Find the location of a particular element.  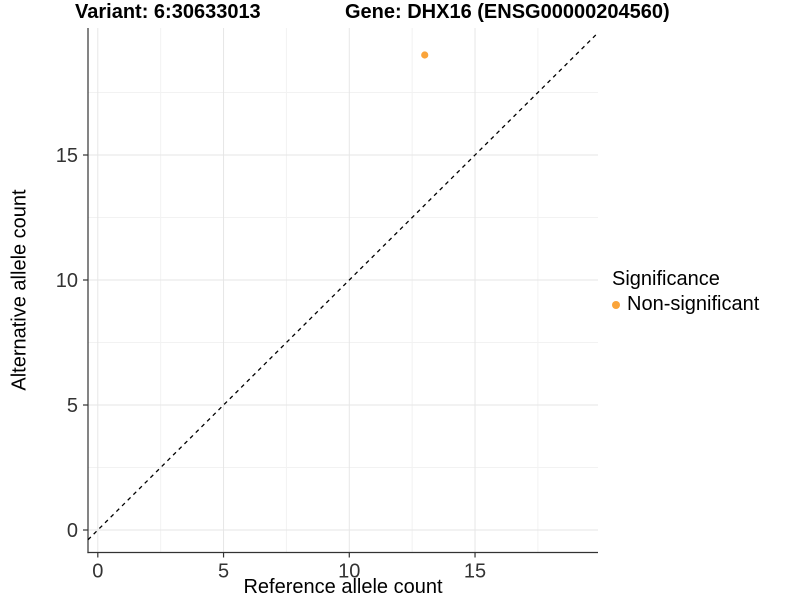

y-tick-label: 0 is located at coordinates (72, 531).